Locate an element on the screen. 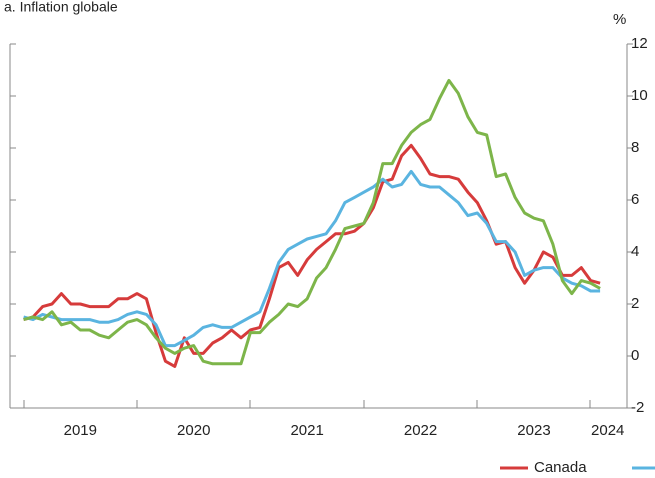  y-tick-label: 6 is located at coordinates (635, 199).